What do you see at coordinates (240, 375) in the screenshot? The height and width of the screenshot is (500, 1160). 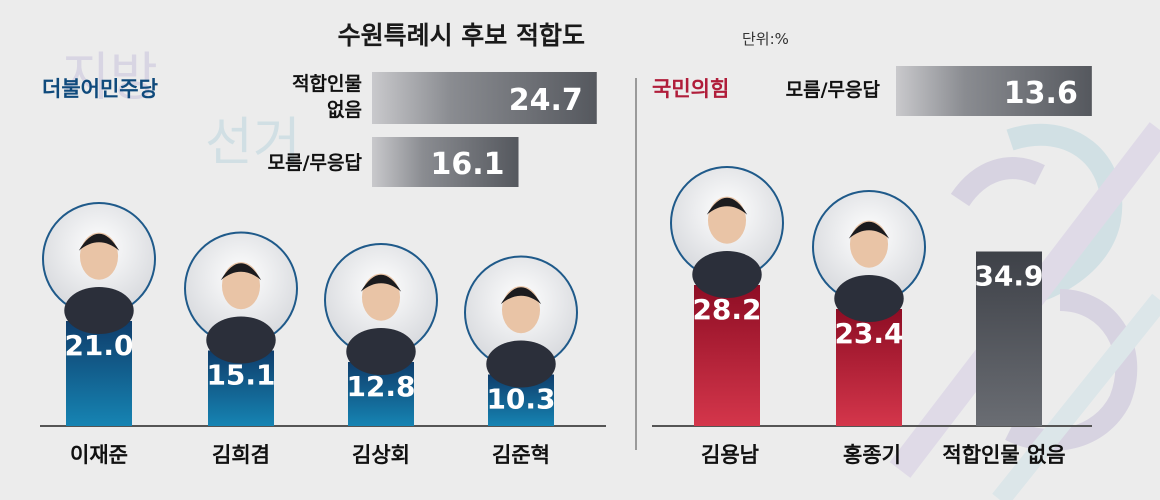 I see `bar-value-label: 15.1` at bounding box center [240, 375].